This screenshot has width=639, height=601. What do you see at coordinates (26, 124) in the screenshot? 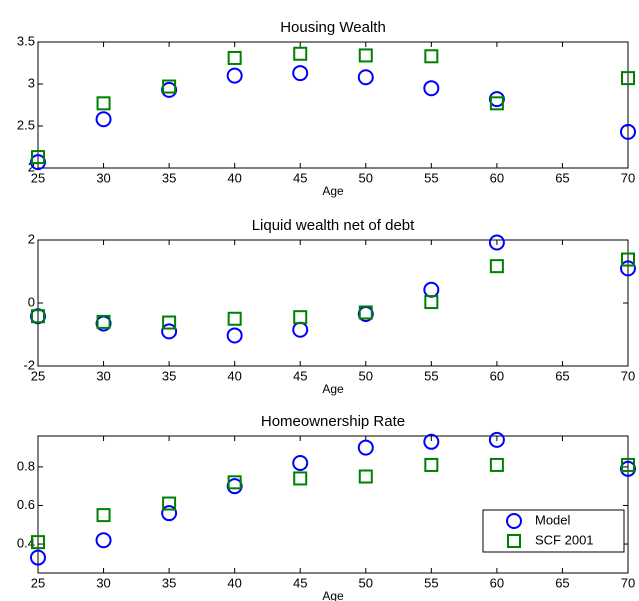
I see `y-tick-label: 2.5` at bounding box center [26, 124].